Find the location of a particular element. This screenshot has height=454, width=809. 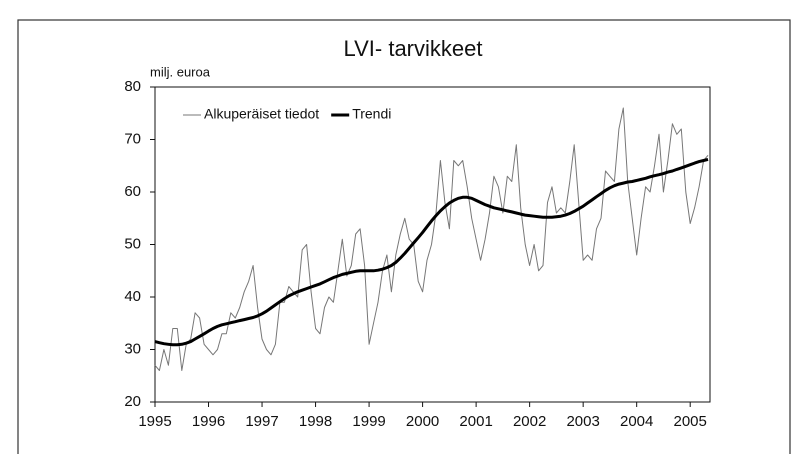

y-tick-label: 50 is located at coordinates (132, 243).